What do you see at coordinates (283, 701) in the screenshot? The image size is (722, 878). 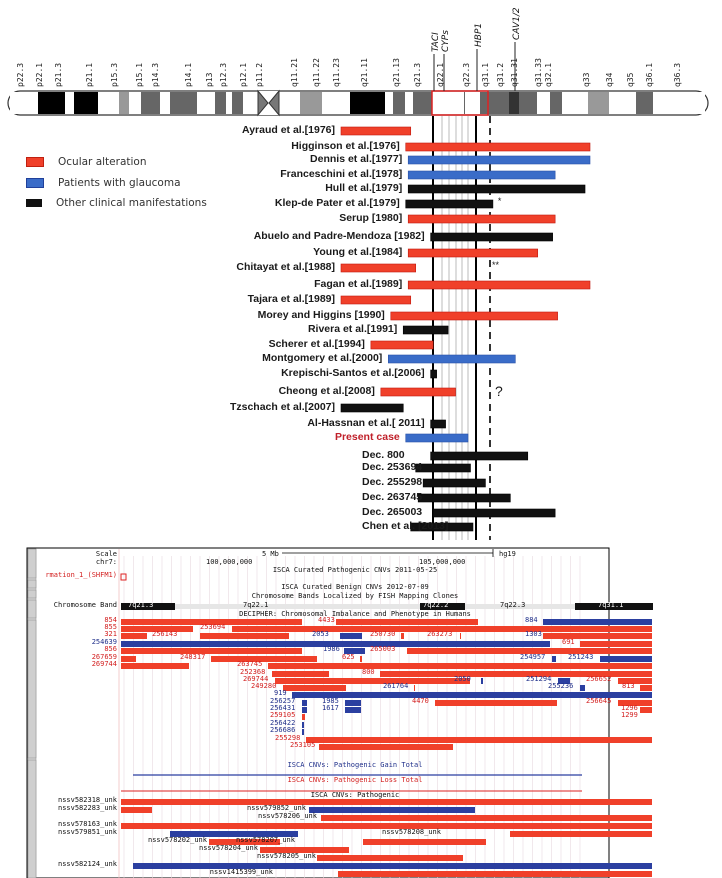 I see `decipher-inline-label: 256257` at bounding box center [283, 701].